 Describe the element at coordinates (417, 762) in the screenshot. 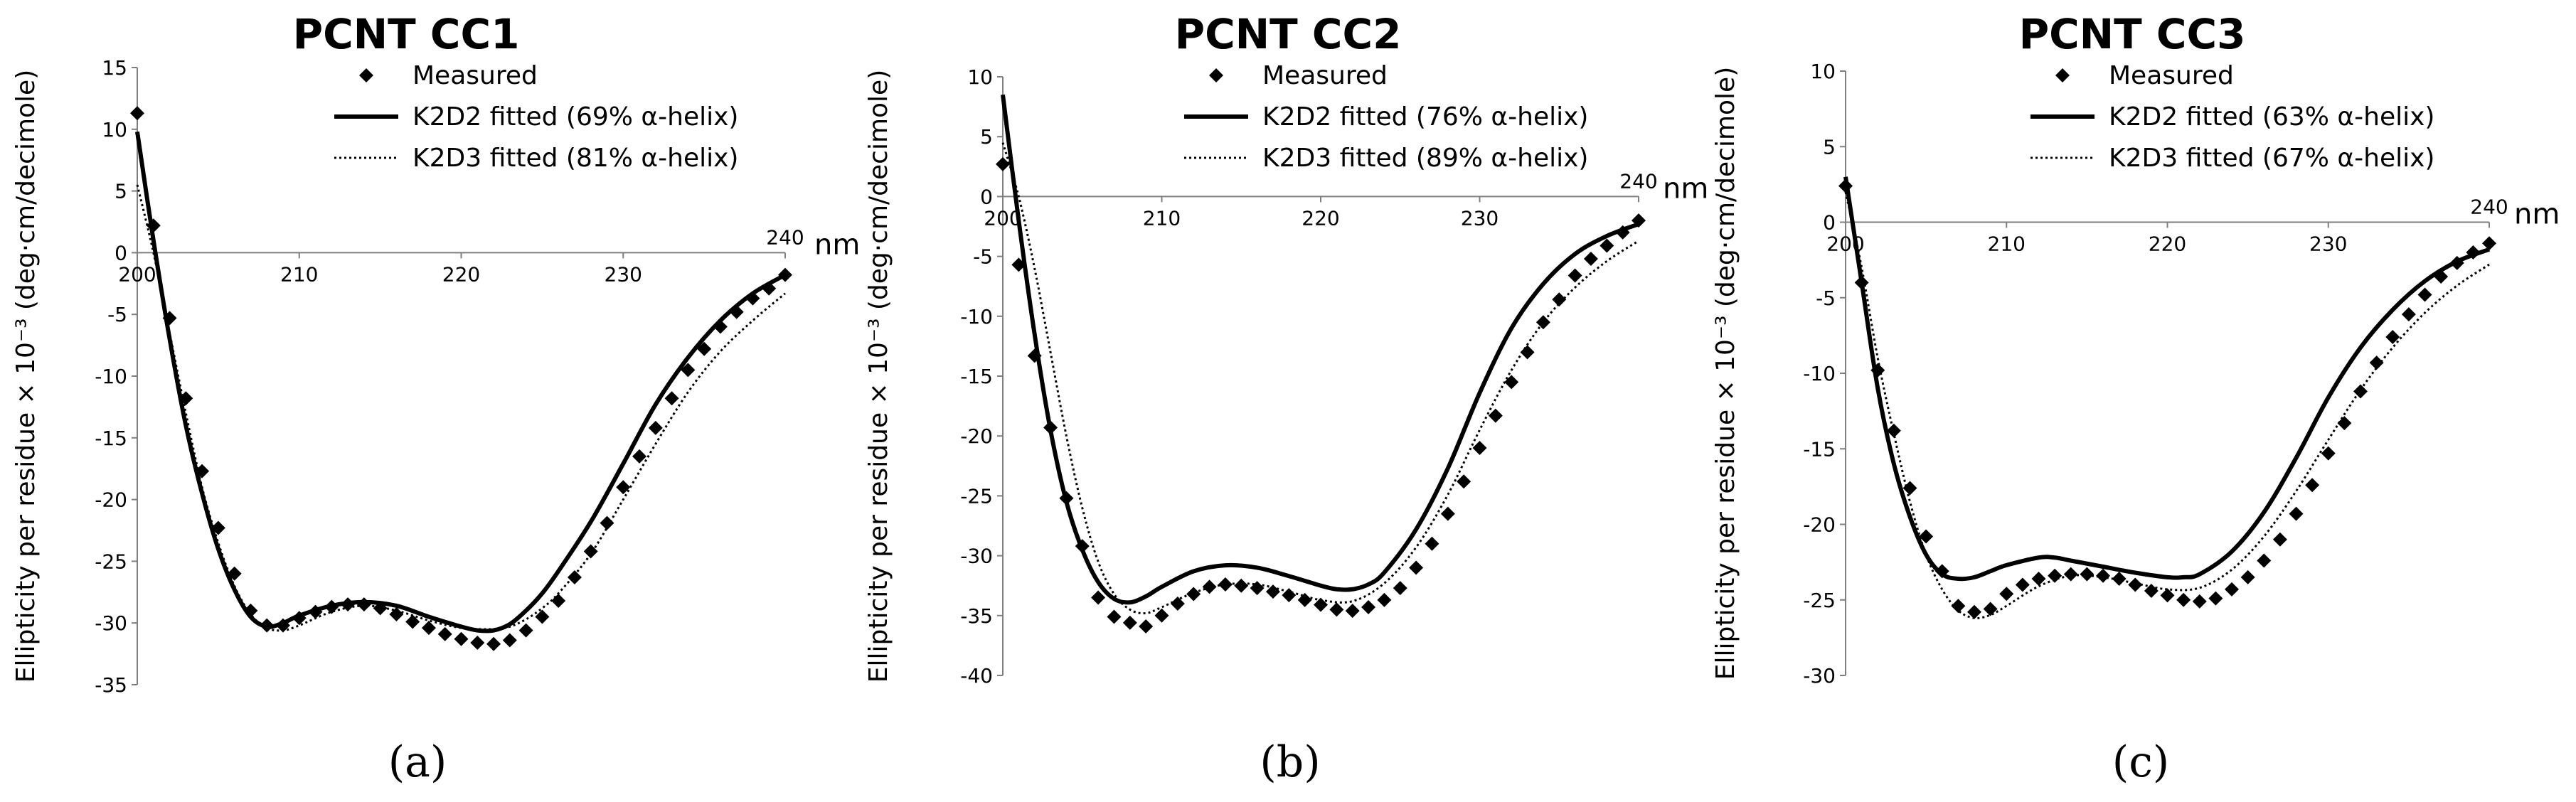

I see `panel-caption: (a)` at that location.